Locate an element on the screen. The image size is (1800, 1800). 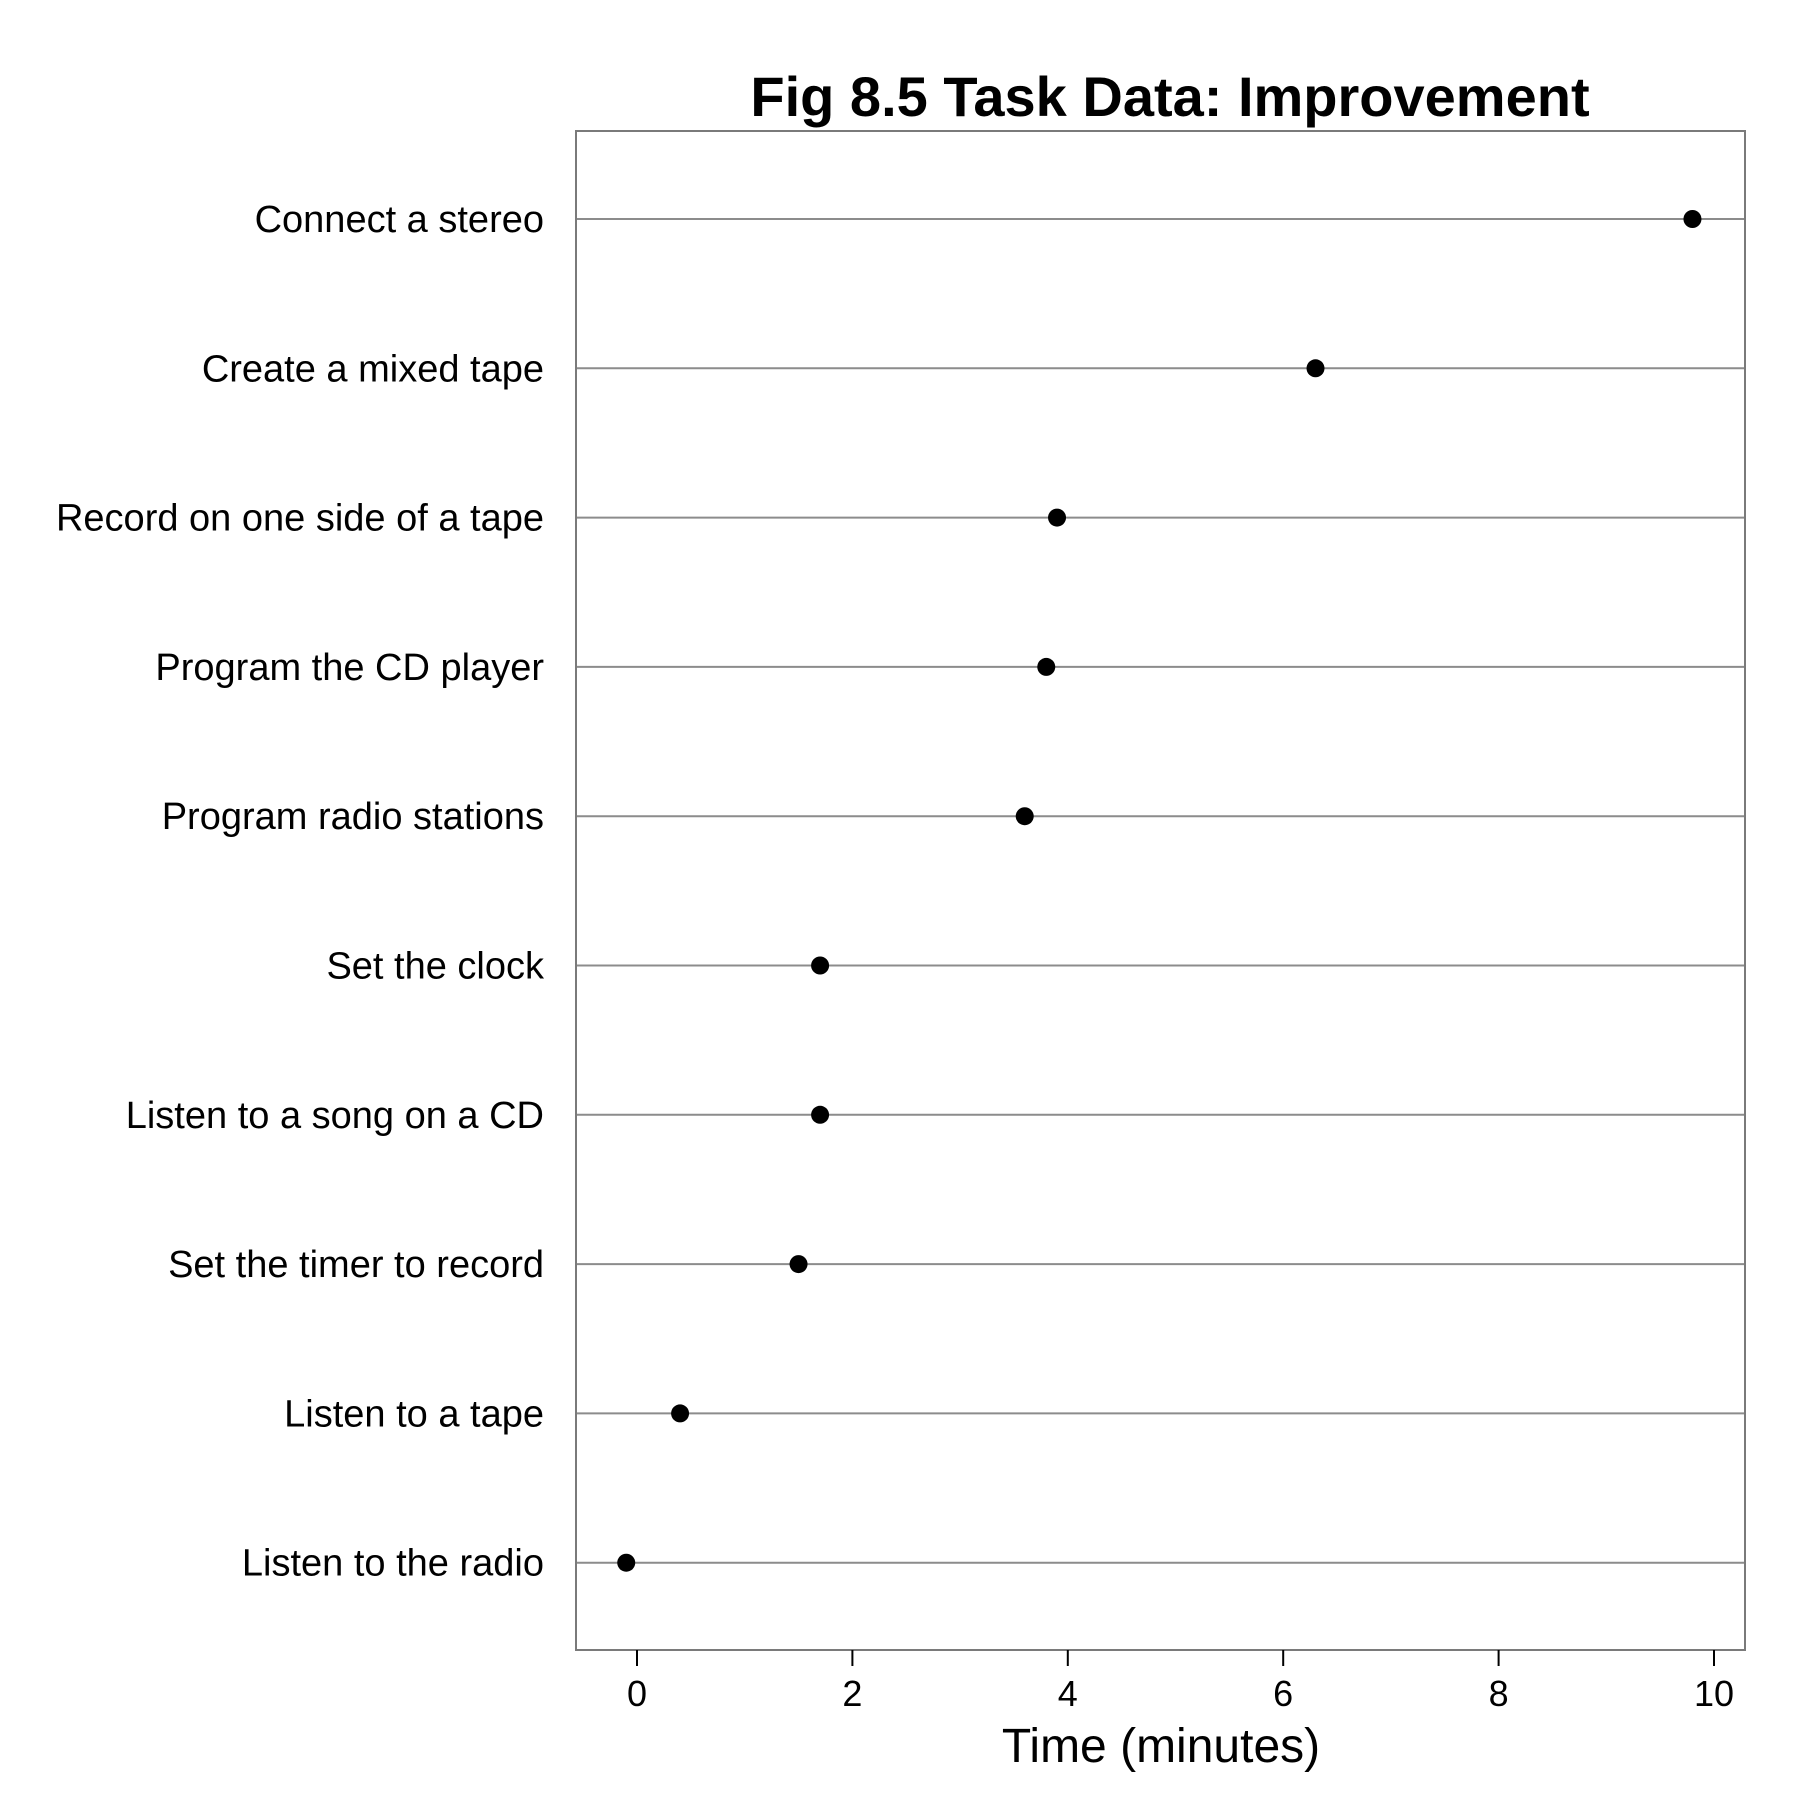
x-tick-label: 0 is located at coordinates (637, 1693).